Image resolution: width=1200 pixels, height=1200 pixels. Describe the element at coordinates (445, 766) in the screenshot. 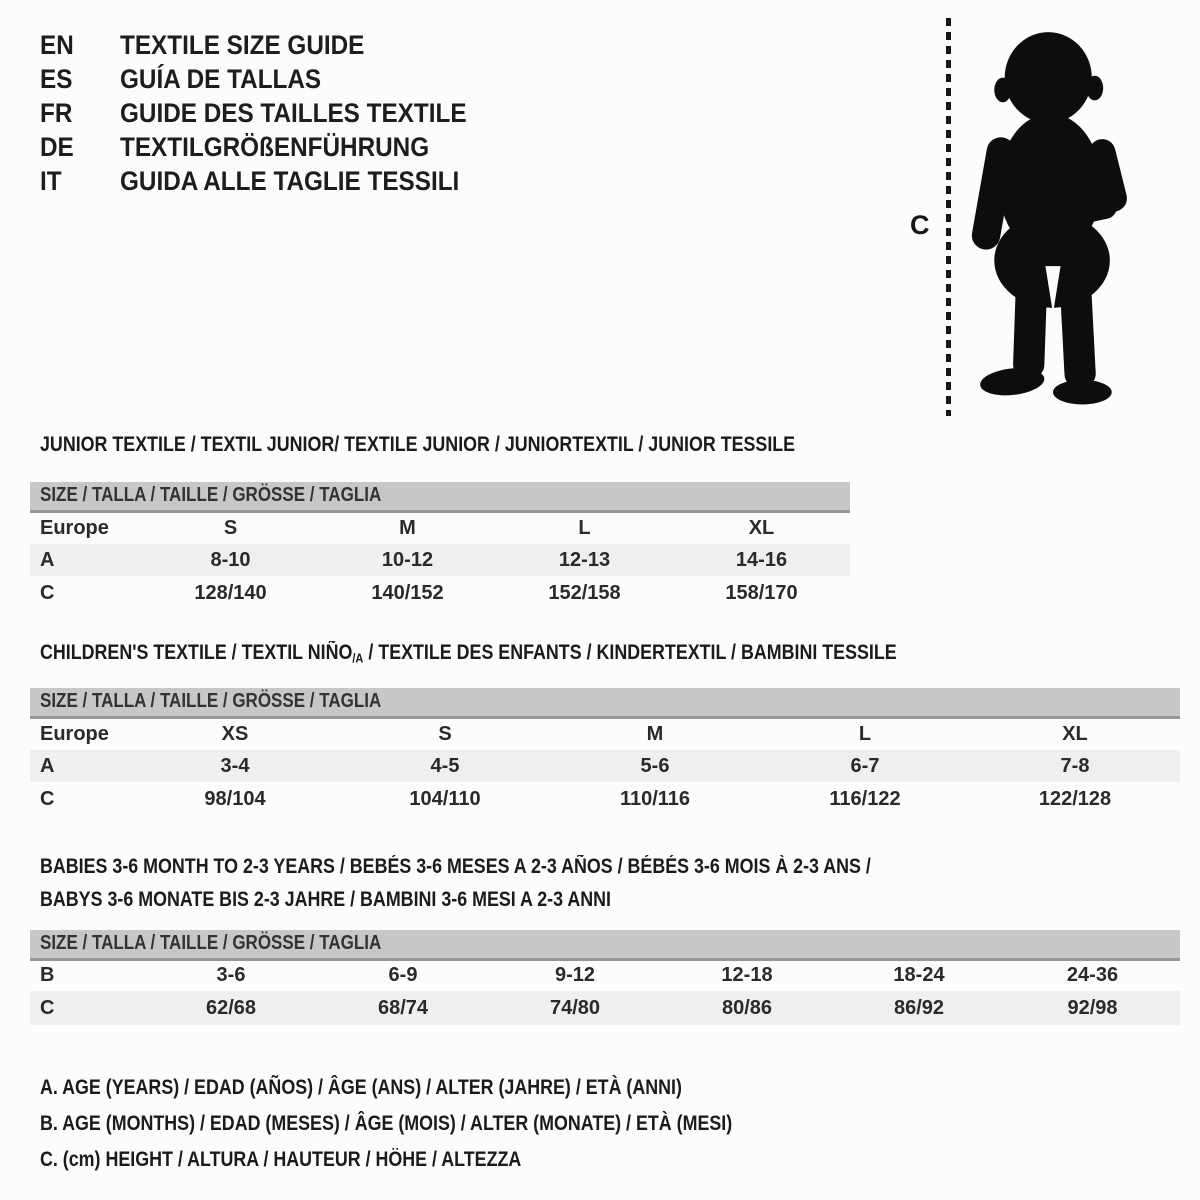

I see `size-cell: 4-5` at that location.